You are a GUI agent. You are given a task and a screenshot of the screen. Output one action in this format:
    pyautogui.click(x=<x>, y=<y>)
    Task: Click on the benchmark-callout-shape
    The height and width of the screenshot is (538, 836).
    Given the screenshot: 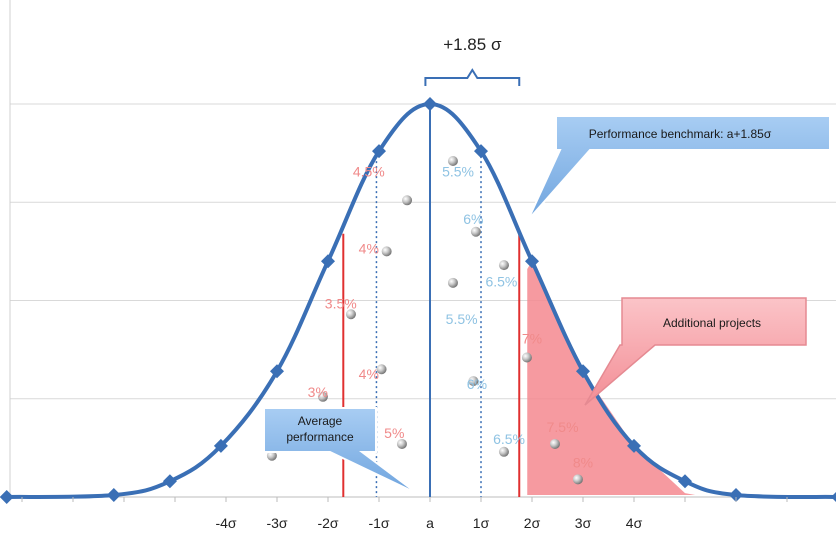 What is the action you would take?
    pyautogui.click(x=679, y=168)
    